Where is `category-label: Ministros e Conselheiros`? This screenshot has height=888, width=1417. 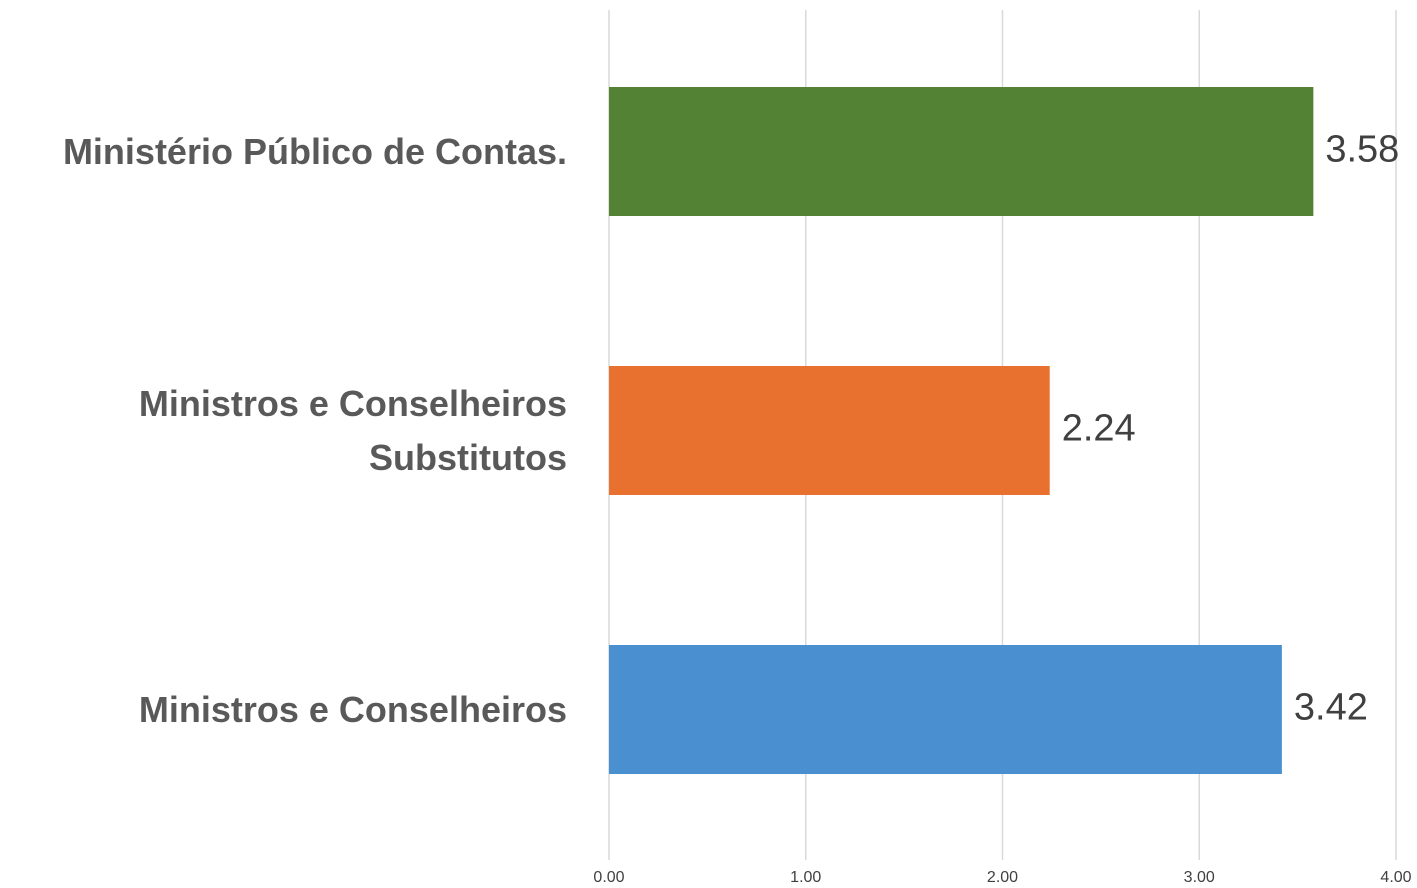 category-label: Ministros e Conselheiros is located at coordinates (352, 709).